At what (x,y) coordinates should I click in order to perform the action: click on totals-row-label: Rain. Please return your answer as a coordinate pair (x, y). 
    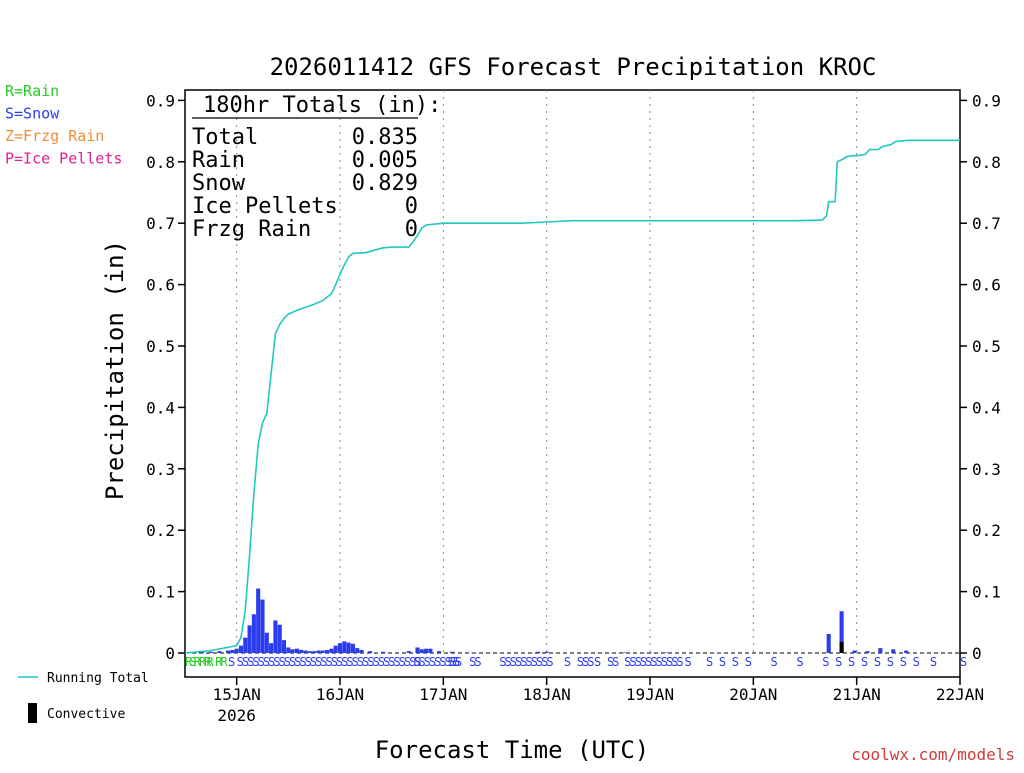
    Looking at the image, I should click on (218, 160).